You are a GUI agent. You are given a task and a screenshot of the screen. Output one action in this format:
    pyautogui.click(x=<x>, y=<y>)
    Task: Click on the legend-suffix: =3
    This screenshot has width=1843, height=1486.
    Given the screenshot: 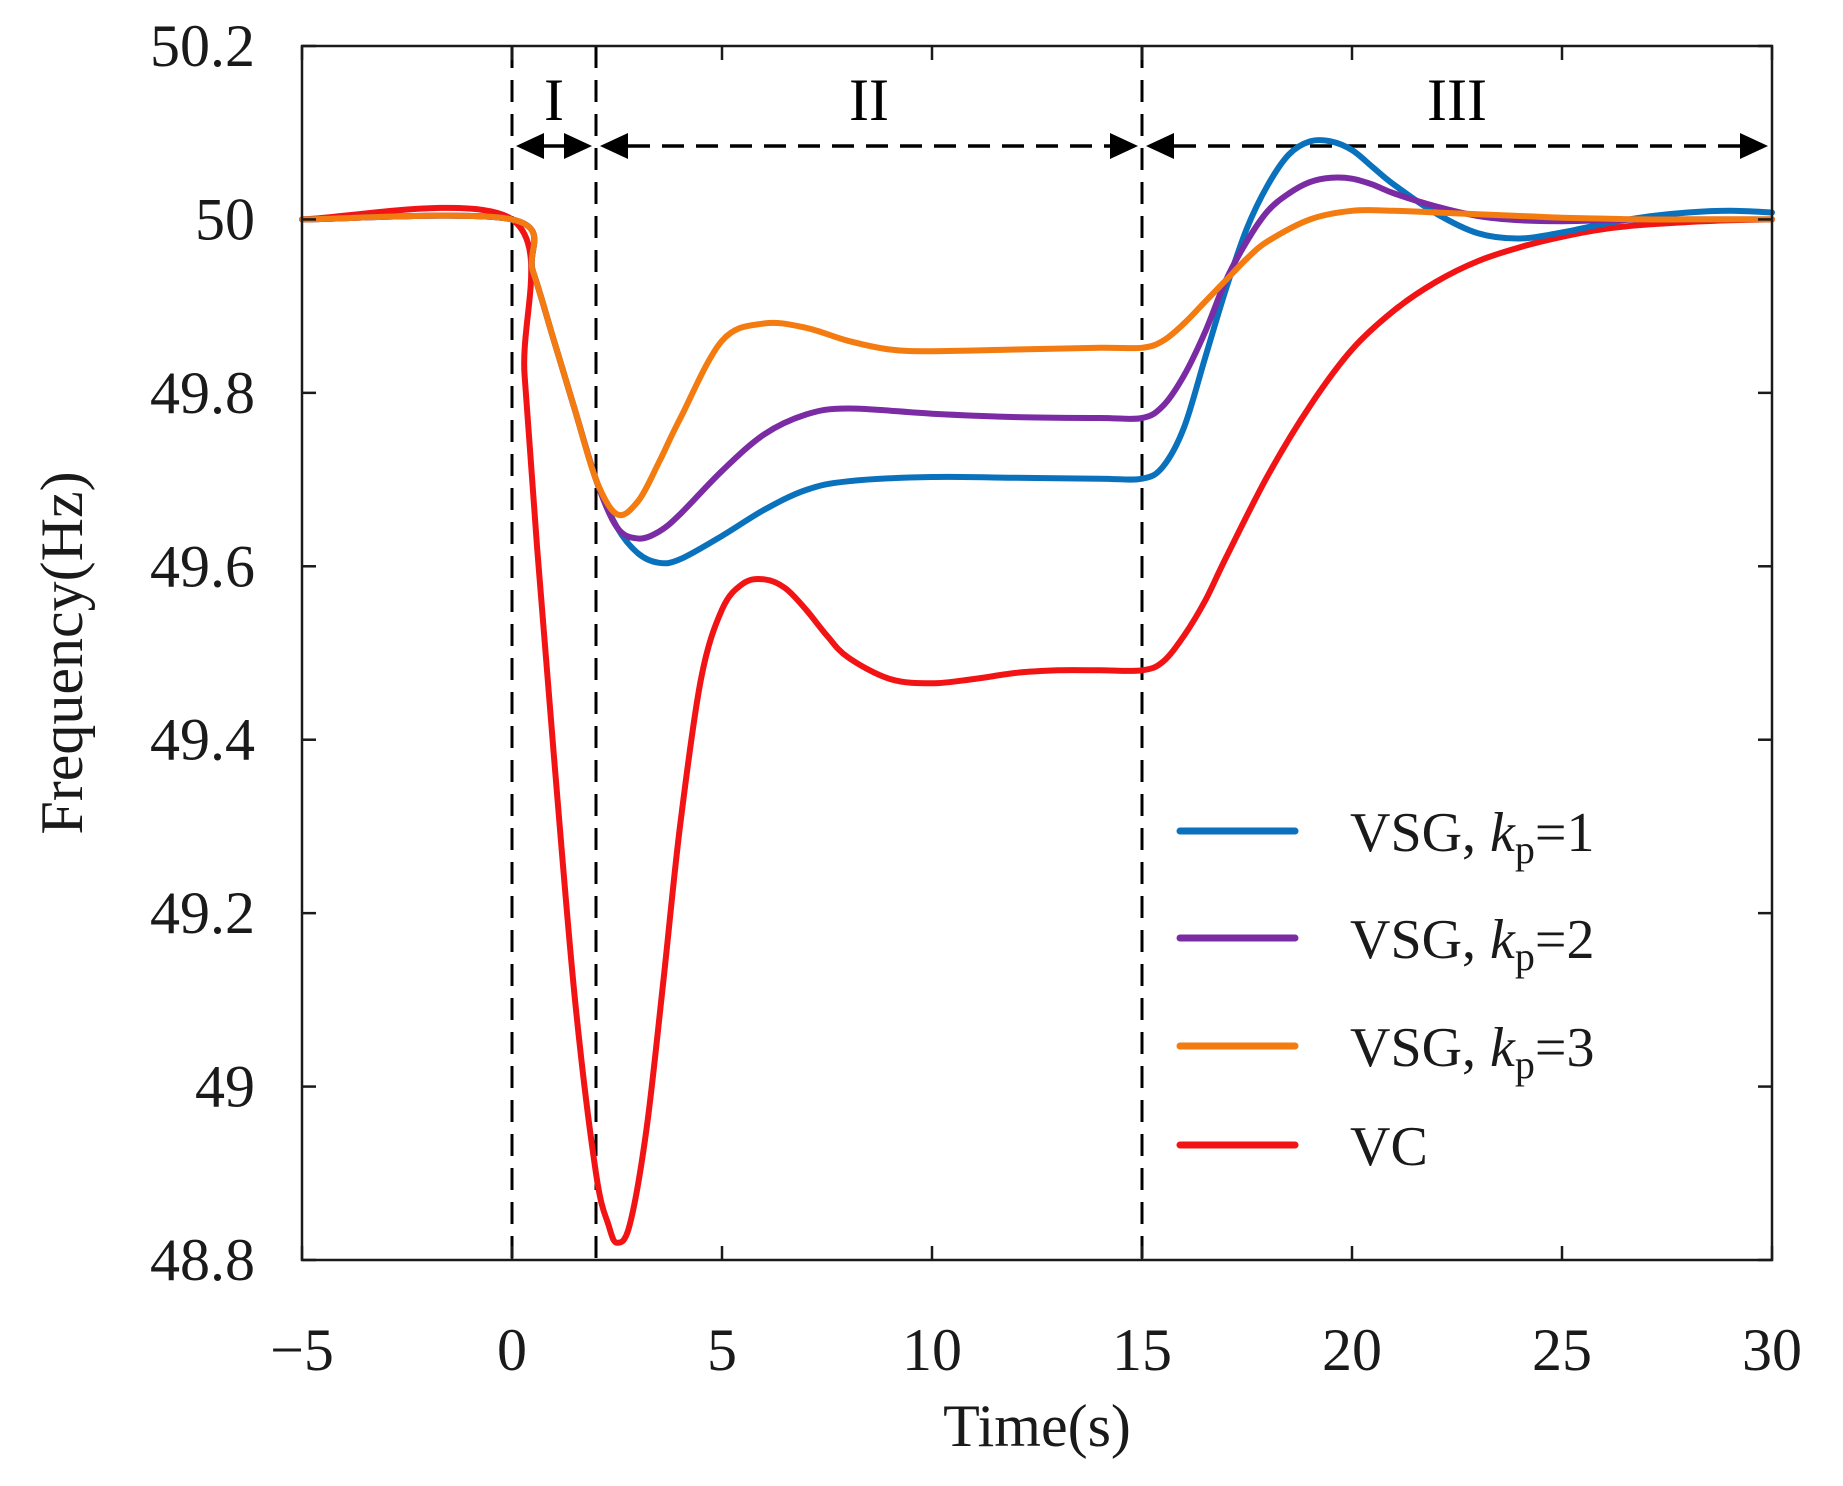 What is the action you would take?
    pyautogui.click(x=1565, y=1048)
    